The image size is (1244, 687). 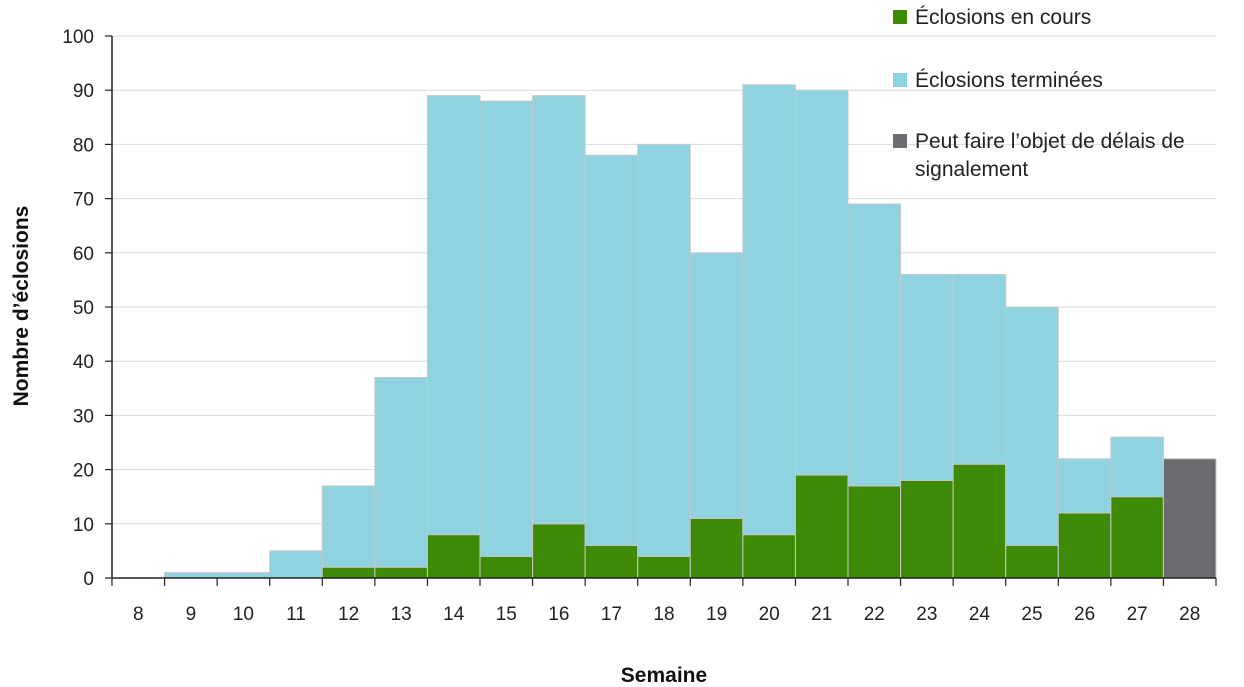 I want to click on y-tick-labels: 0 10 20 30 40 50 60 70 80 90 100, so click(x=87, y=308).